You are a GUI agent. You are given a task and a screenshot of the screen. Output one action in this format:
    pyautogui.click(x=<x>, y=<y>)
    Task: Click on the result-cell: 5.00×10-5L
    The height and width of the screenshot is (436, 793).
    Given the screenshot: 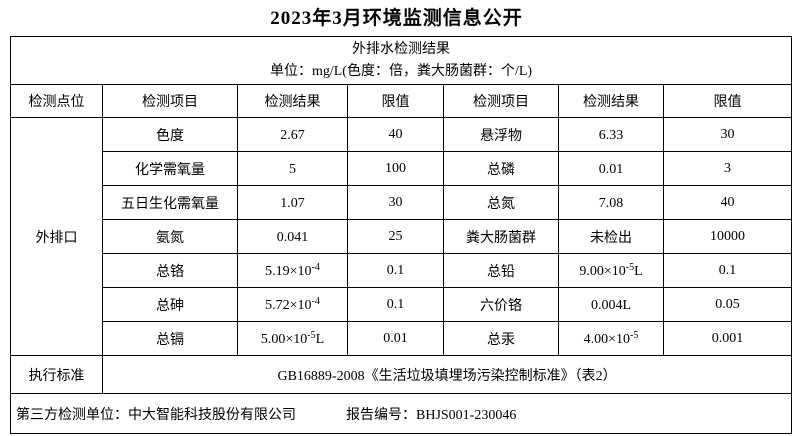 What is the action you would take?
    pyautogui.click(x=292, y=338)
    